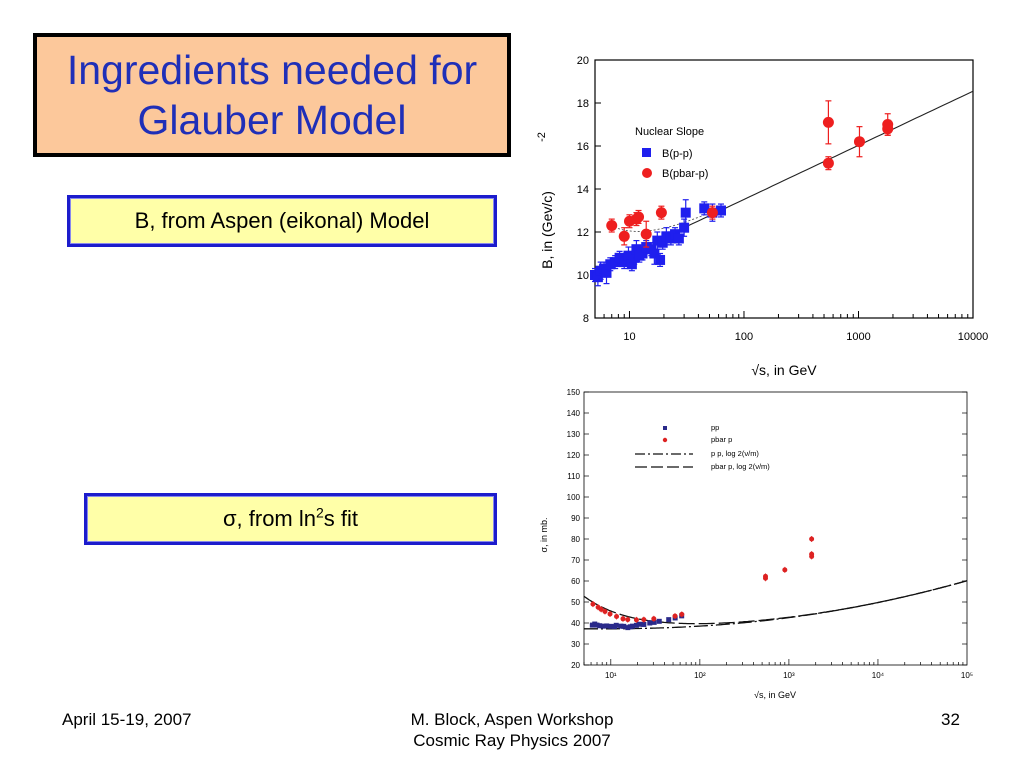 The height and width of the screenshot is (768, 1024). I want to click on chart2-y-tick-label: 130, so click(574, 434).